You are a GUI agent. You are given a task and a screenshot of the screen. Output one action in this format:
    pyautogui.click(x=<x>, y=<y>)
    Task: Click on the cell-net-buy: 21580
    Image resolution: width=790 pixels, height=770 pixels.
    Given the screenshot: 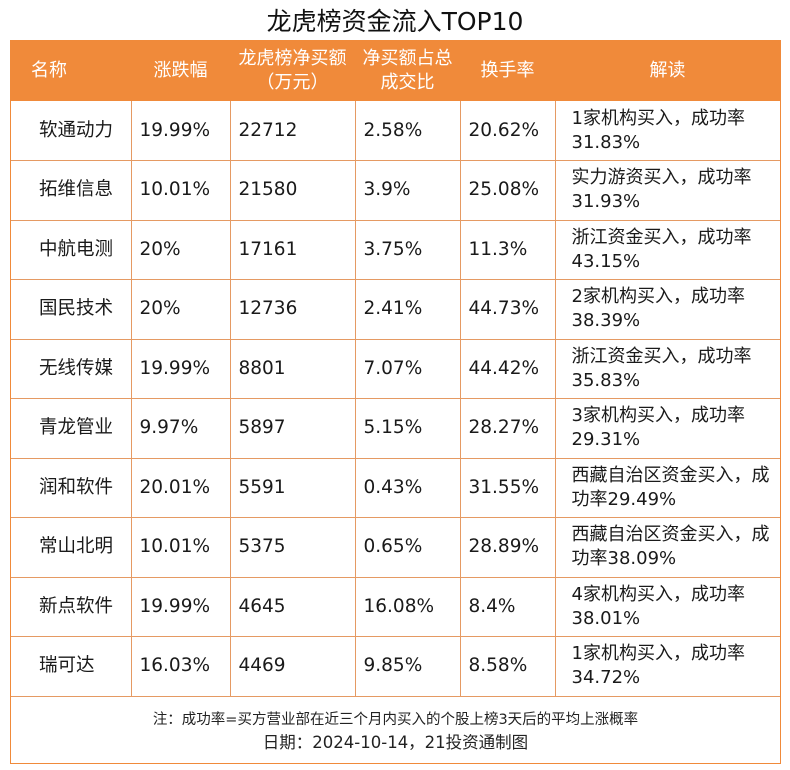 What is the action you would take?
    pyautogui.click(x=292, y=190)
    